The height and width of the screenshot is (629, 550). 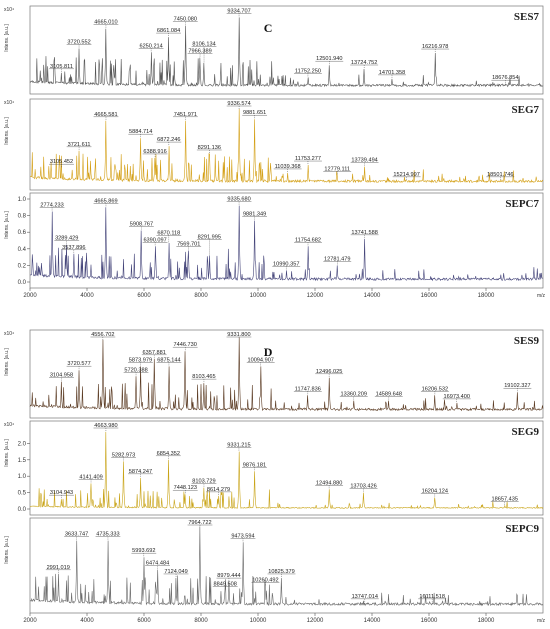 I want to click on peak-label: 6250.214, so click(x=150, y=46).